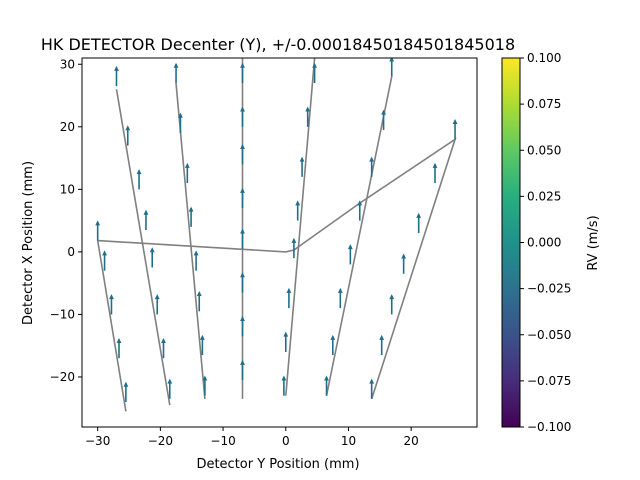 The width and height of the screenshot is (640, 480). Describe the element at coordinates (97, 441) in the screenshot. I see `x-tick-label: −30` at that location.